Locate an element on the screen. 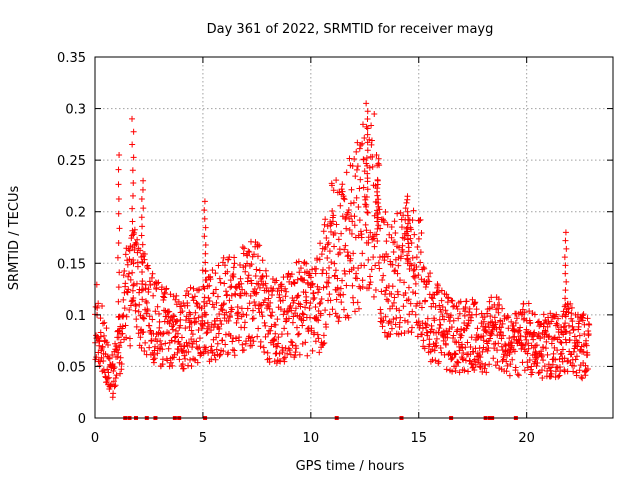 This screenshot has width=640, height=480. y-tick-label: 0.1 is located at coordinates (75, 316).